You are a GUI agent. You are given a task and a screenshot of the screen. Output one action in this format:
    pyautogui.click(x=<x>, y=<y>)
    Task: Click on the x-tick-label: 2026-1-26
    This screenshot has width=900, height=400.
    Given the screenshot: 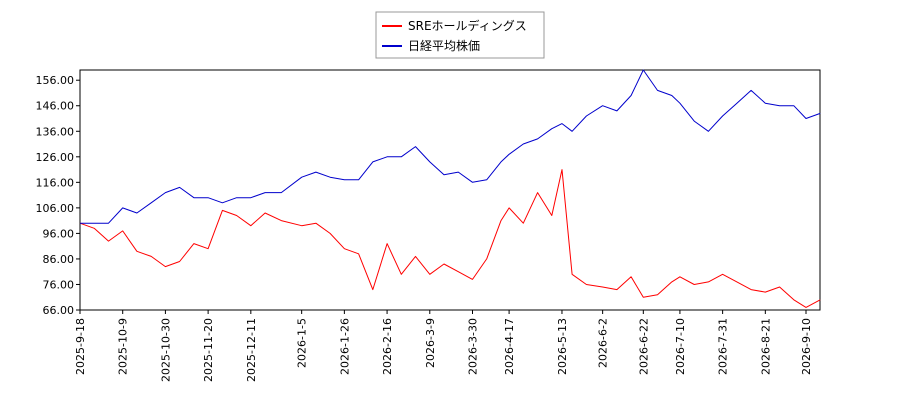 What is the action you would take?
    pyautogui.click(x=344, y=346)
    